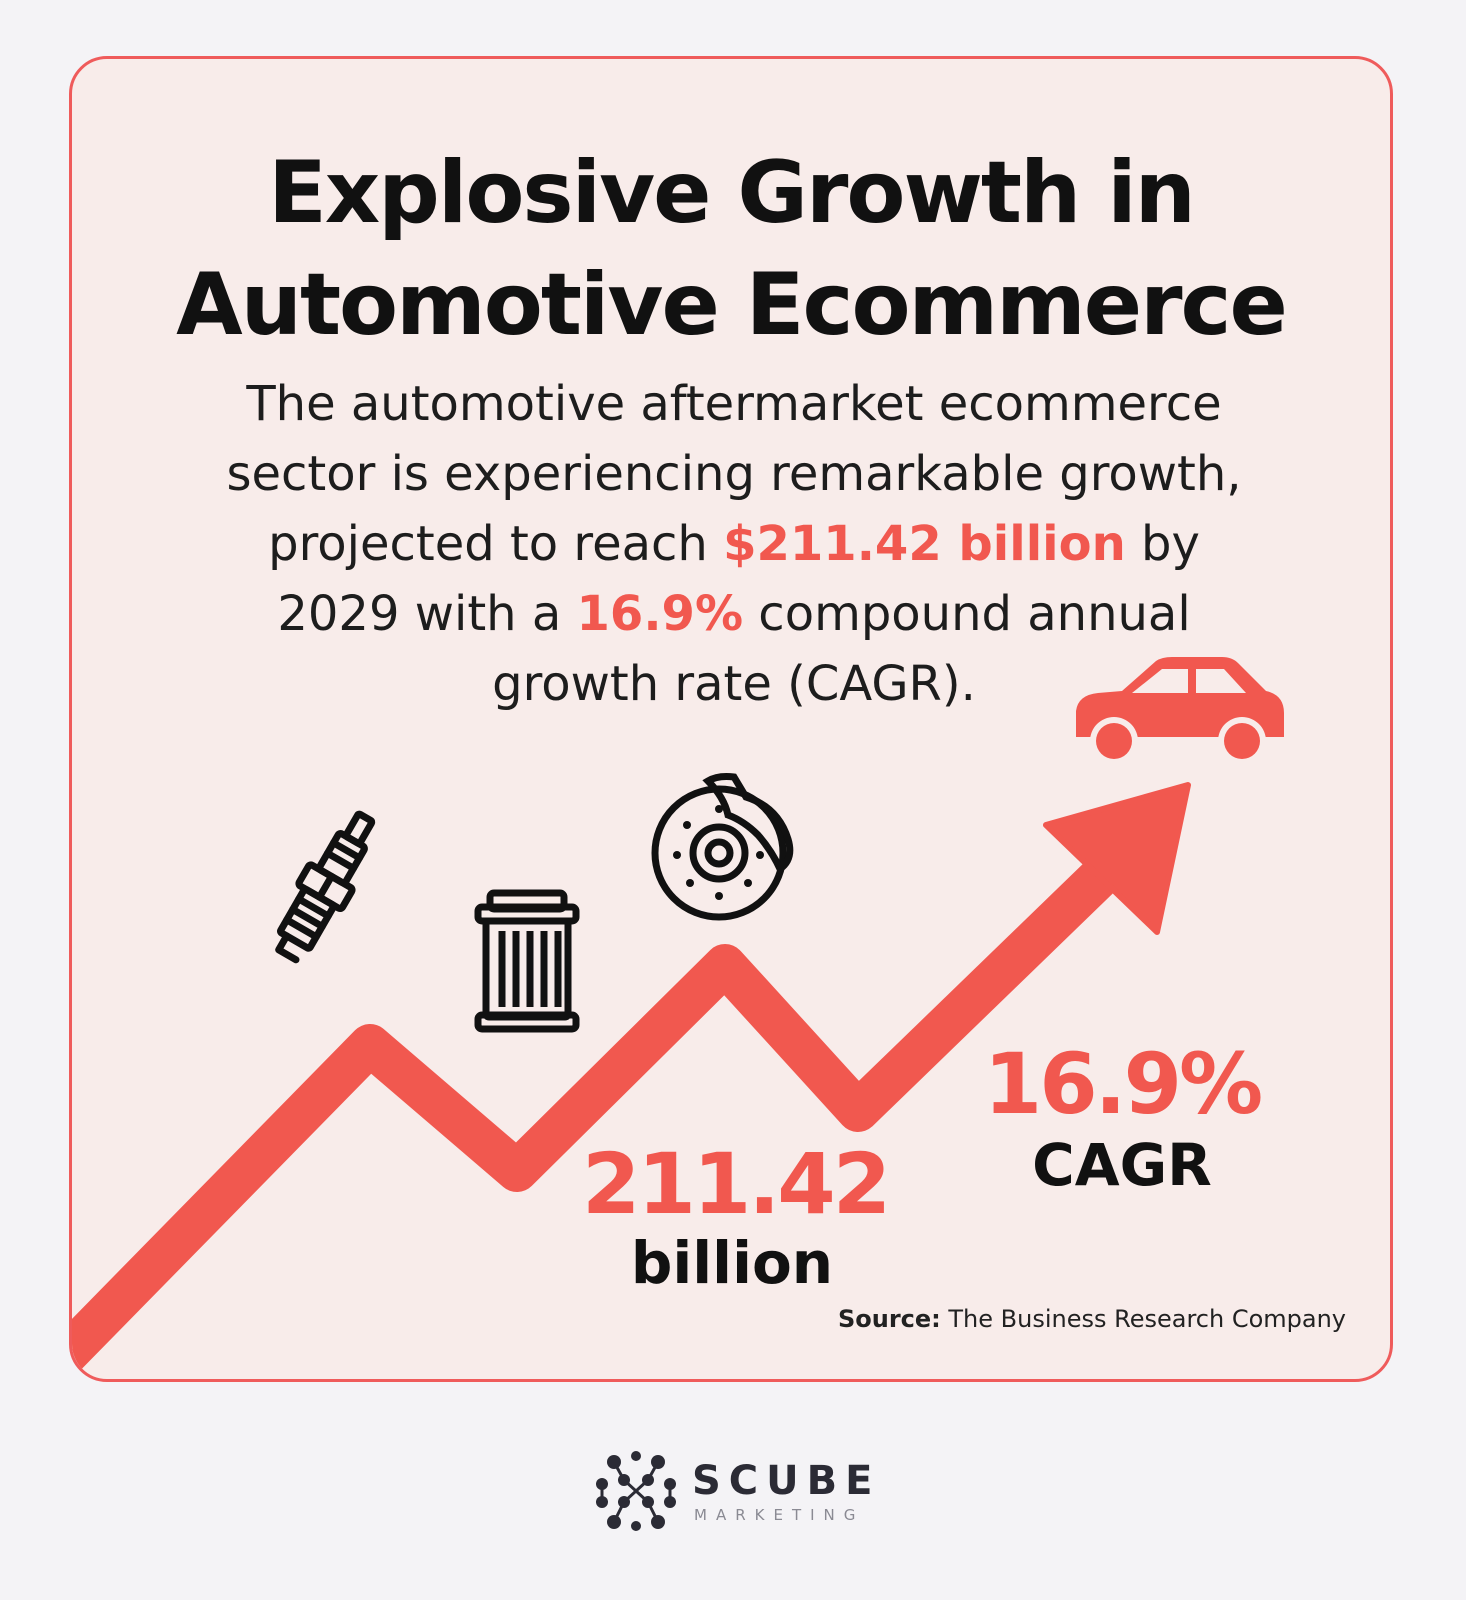 Image resolution: width=1466 pixels, height=1600 pixels. Describe the element at coordinates (889, 1319) in the screenshot. I see `source-label: Source:` at that location.